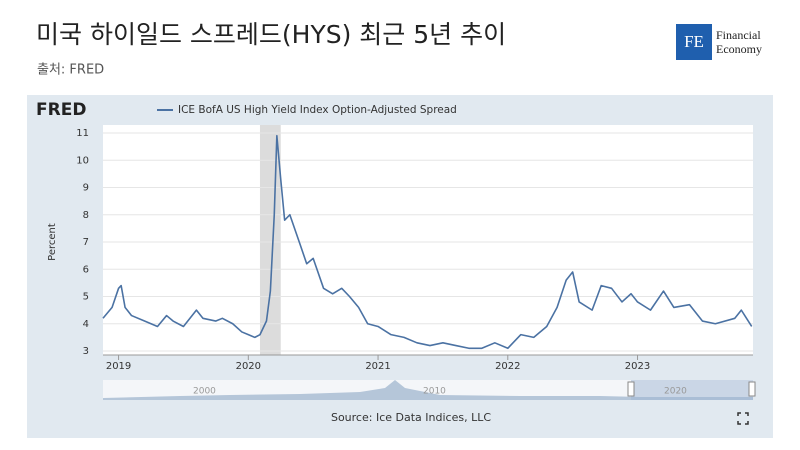 The image size is (800, 450). What do you see at coordinates (271, 34) in the screenshot?
I see `title: 미국 하이일드 스프레드(HYS) 최근 5년 추이` at bounding box center [271, 34].